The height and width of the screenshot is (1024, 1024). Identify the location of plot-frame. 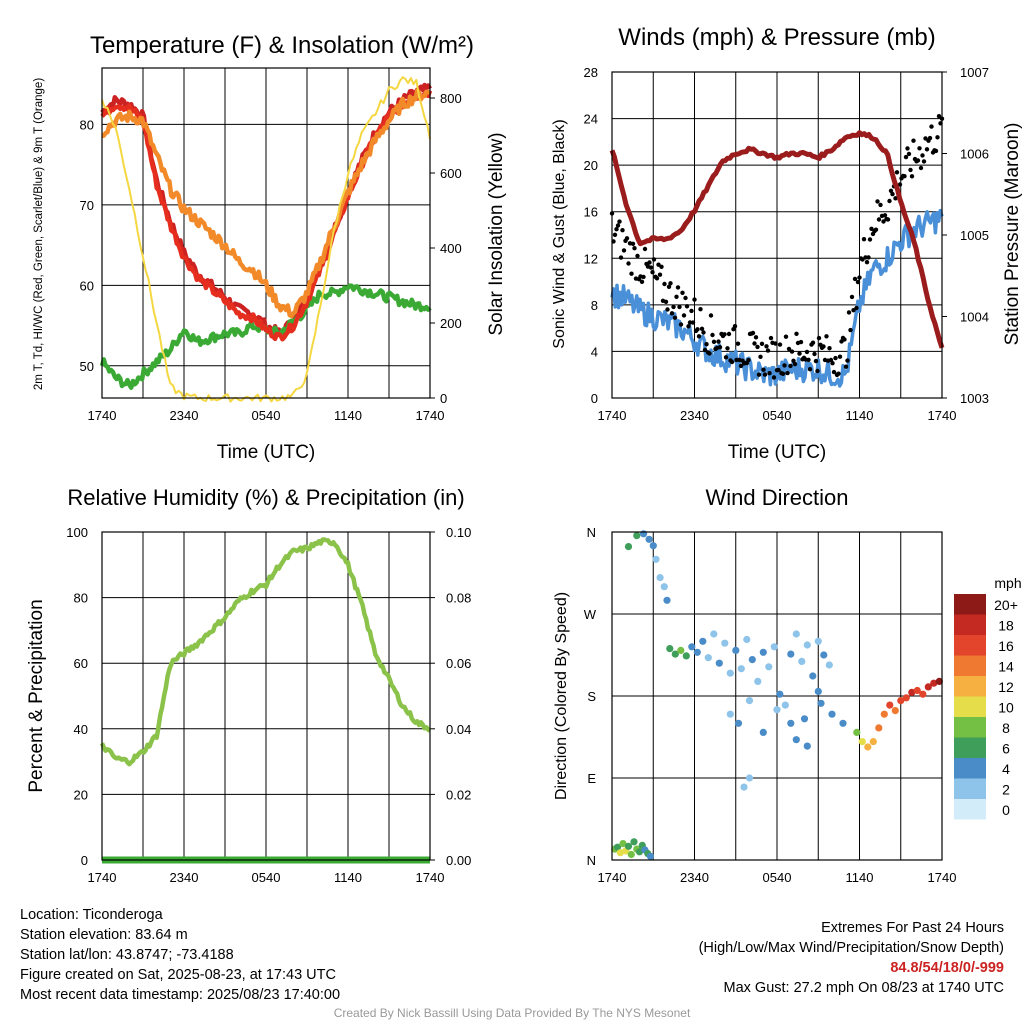
(777, 235).